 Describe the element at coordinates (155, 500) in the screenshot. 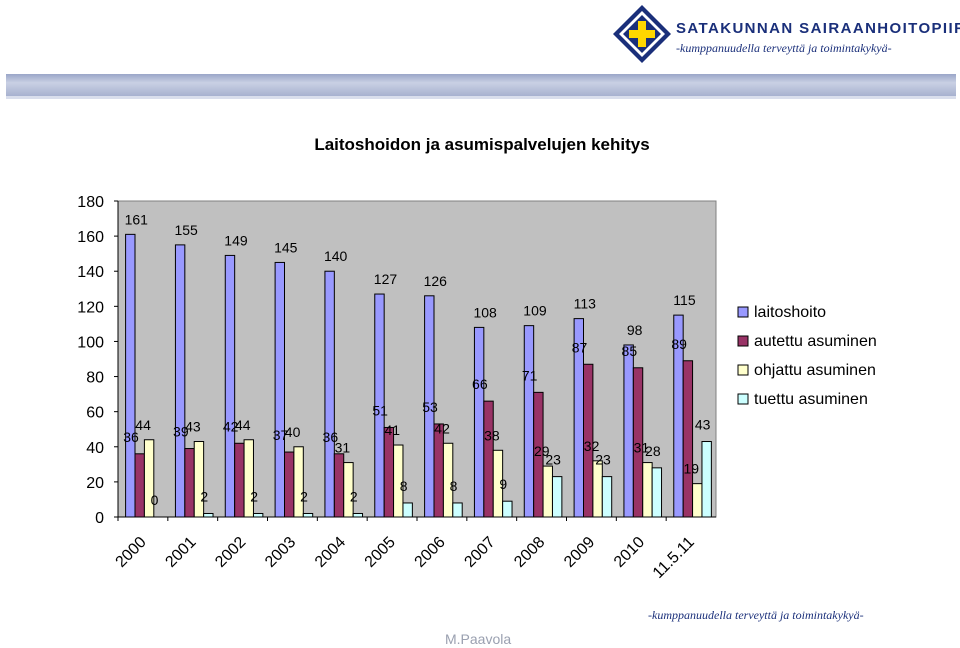

I see `data-label: 0` at that location.